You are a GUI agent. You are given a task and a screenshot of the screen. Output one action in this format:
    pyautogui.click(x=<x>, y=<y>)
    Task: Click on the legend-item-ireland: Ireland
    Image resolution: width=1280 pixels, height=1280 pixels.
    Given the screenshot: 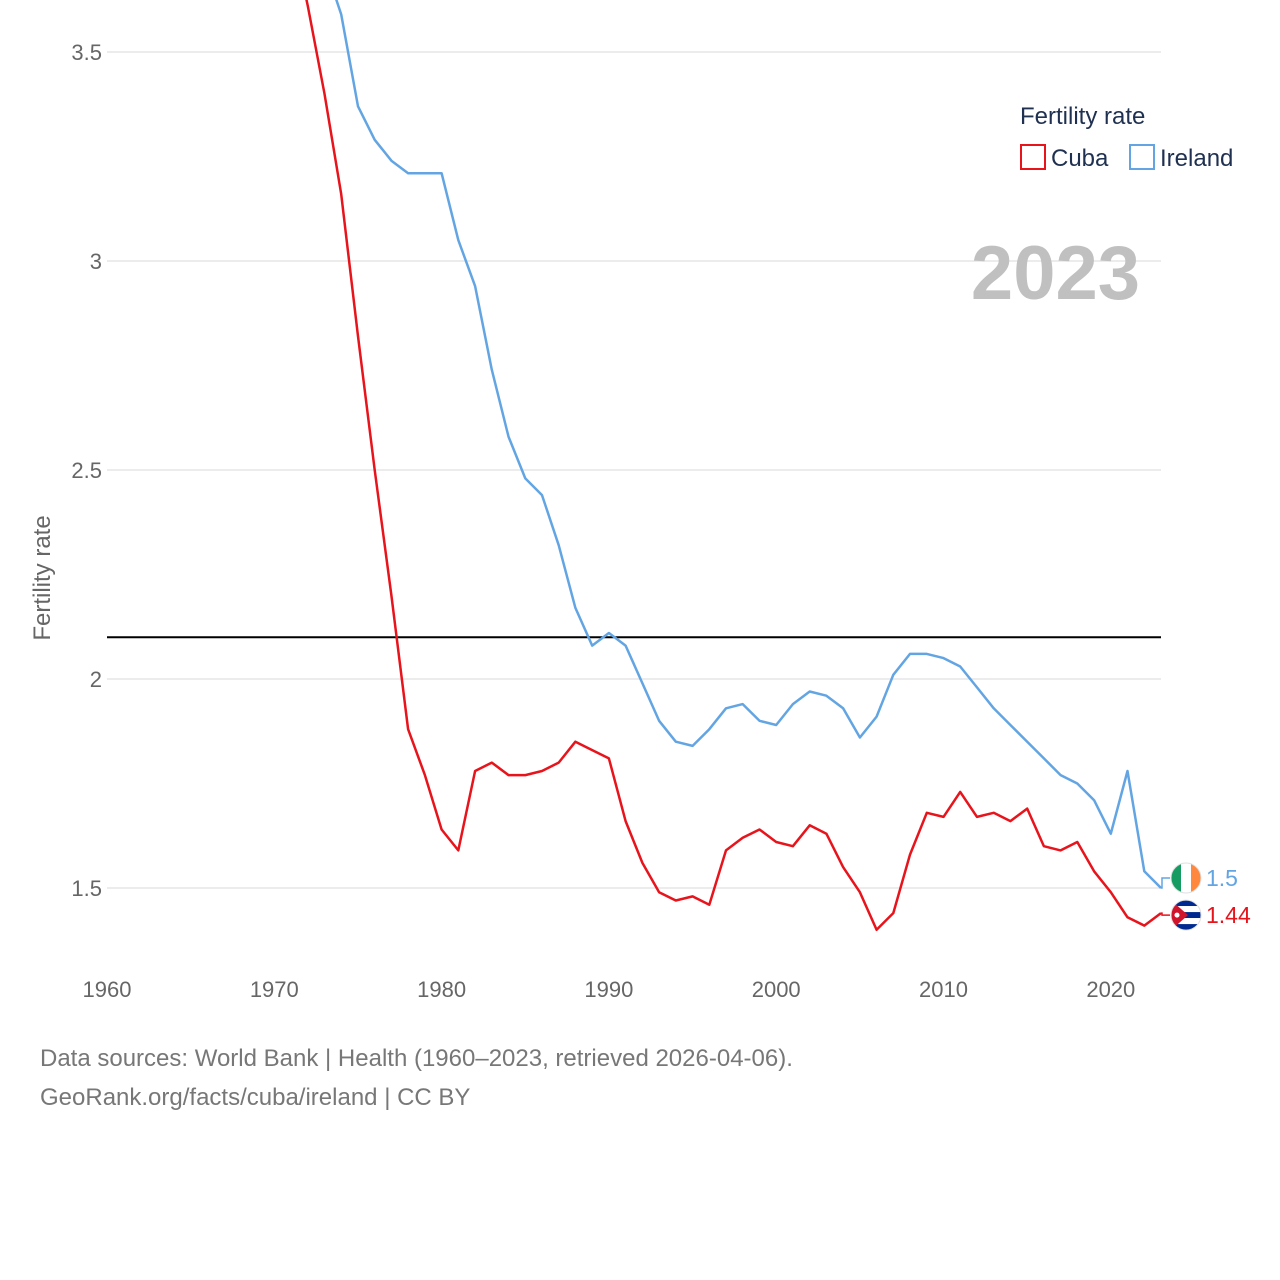 What is the action you would take?
    pyautogui.click(x=1181, y=158)
    